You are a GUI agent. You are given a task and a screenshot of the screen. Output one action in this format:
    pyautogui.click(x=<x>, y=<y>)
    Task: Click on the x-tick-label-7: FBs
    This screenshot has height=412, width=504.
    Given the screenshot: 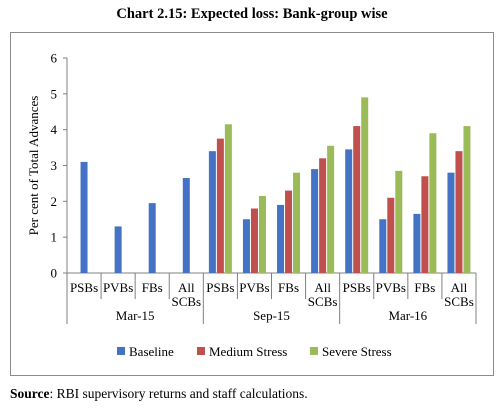 What is the action you would take?
    pyautogui.click(x=288, y=287)
    